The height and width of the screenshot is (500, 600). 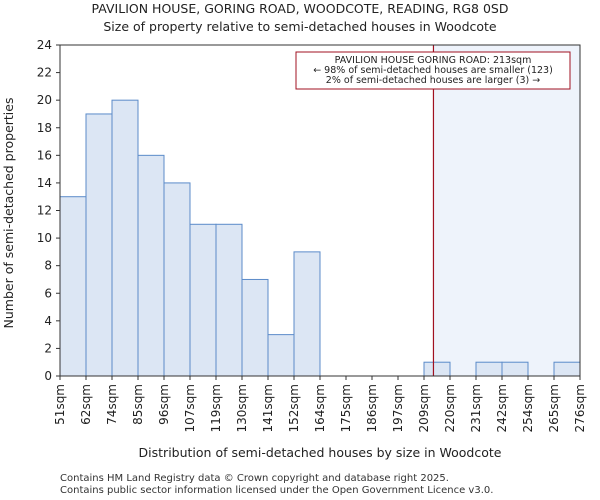 I want to click on annotation-line-1: PAVILION HOUSE GORING ROAD: 213sqm, so click(x=433, y=60).